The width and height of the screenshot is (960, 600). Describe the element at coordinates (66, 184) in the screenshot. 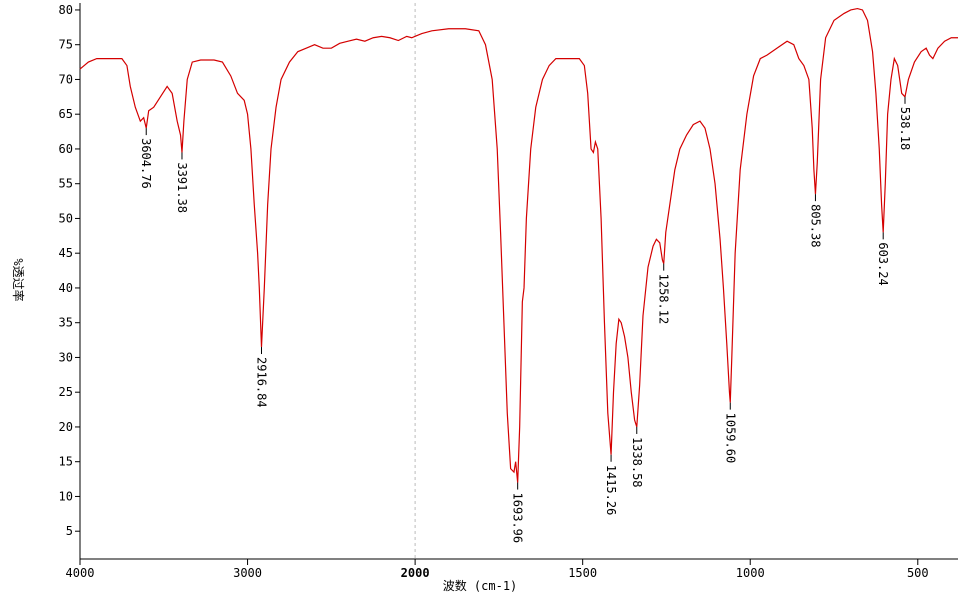

I see `y-tick-label: 55` at that location.